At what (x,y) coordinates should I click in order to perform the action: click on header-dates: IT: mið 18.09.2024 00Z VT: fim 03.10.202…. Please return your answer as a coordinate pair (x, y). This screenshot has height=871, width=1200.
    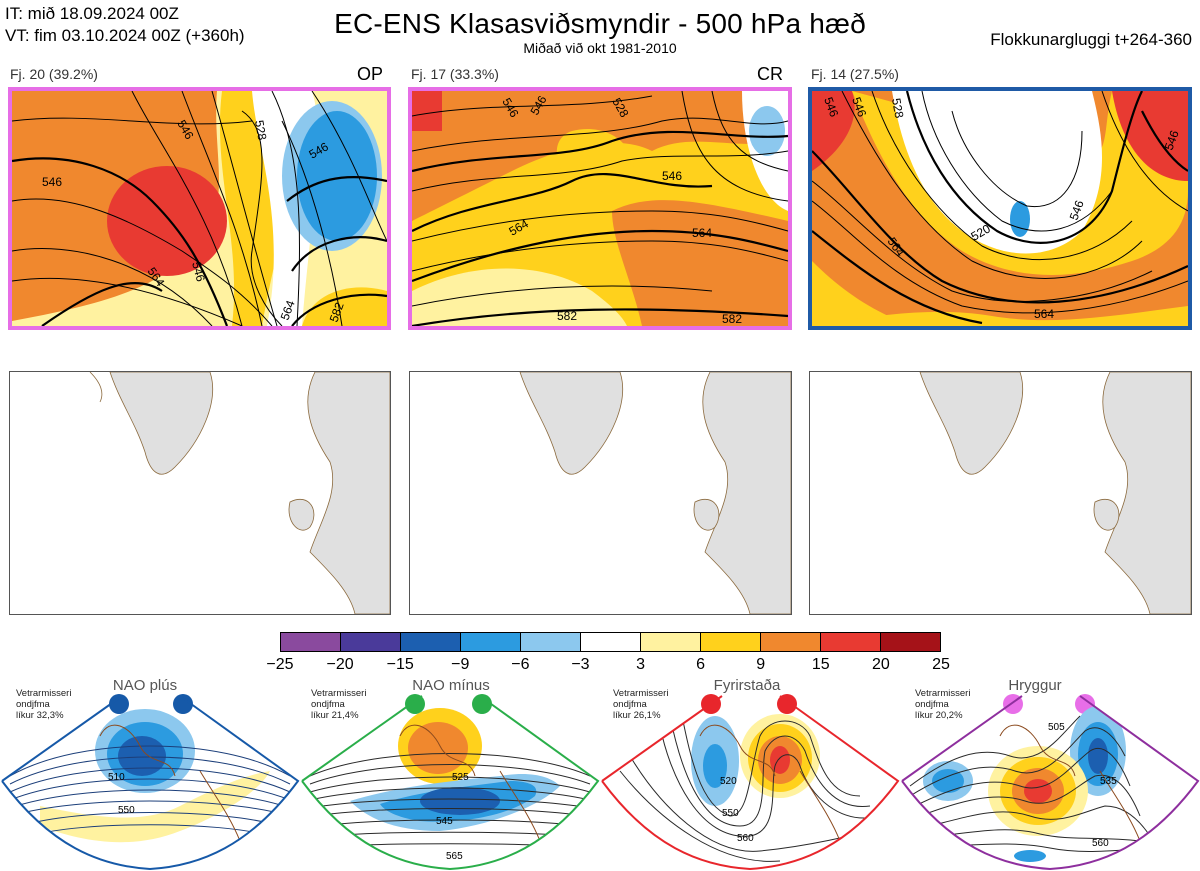
    Looking at the image, I should click on (125, 25).